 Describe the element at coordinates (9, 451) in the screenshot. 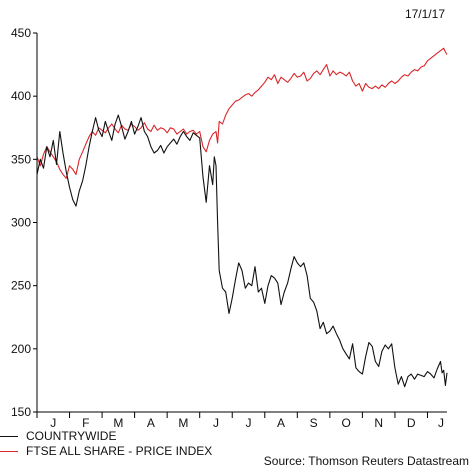

I see `legend-swatch-ftse-all-share` at that location.